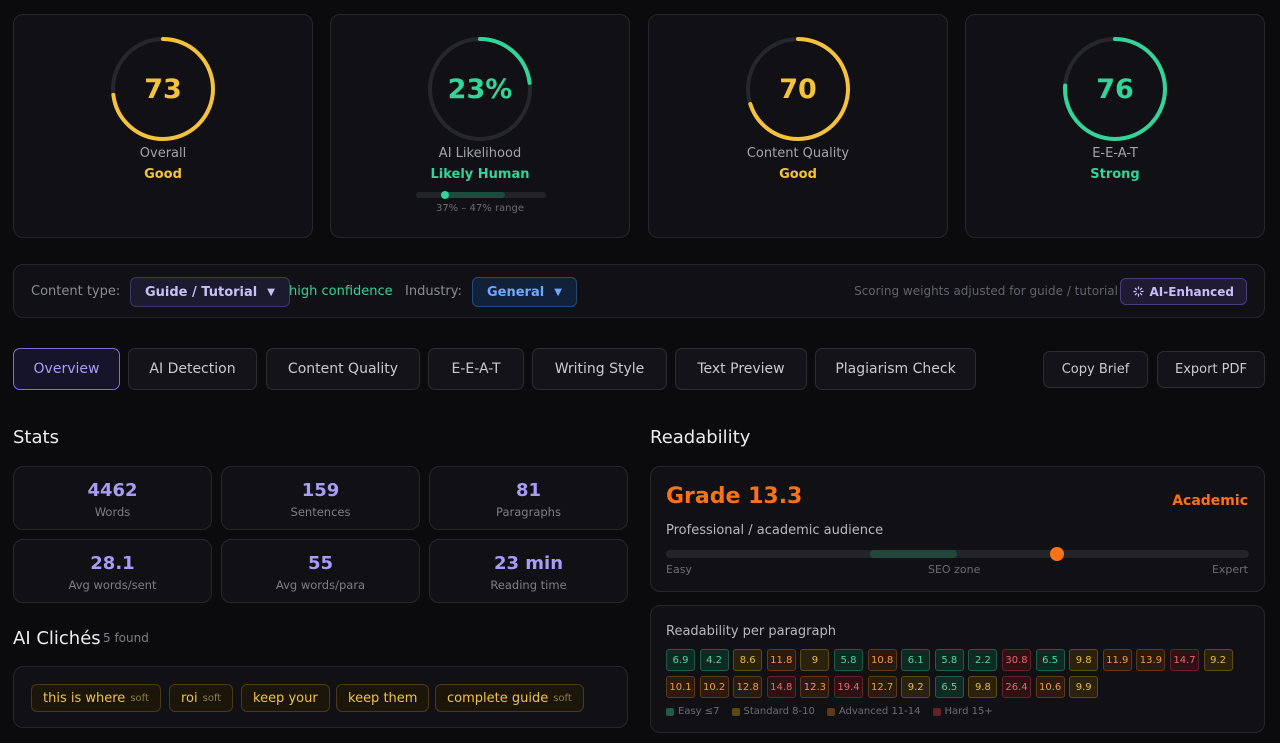 The image size is (1280, 743). I want to click on score-value: 23%, so click(480, 89).